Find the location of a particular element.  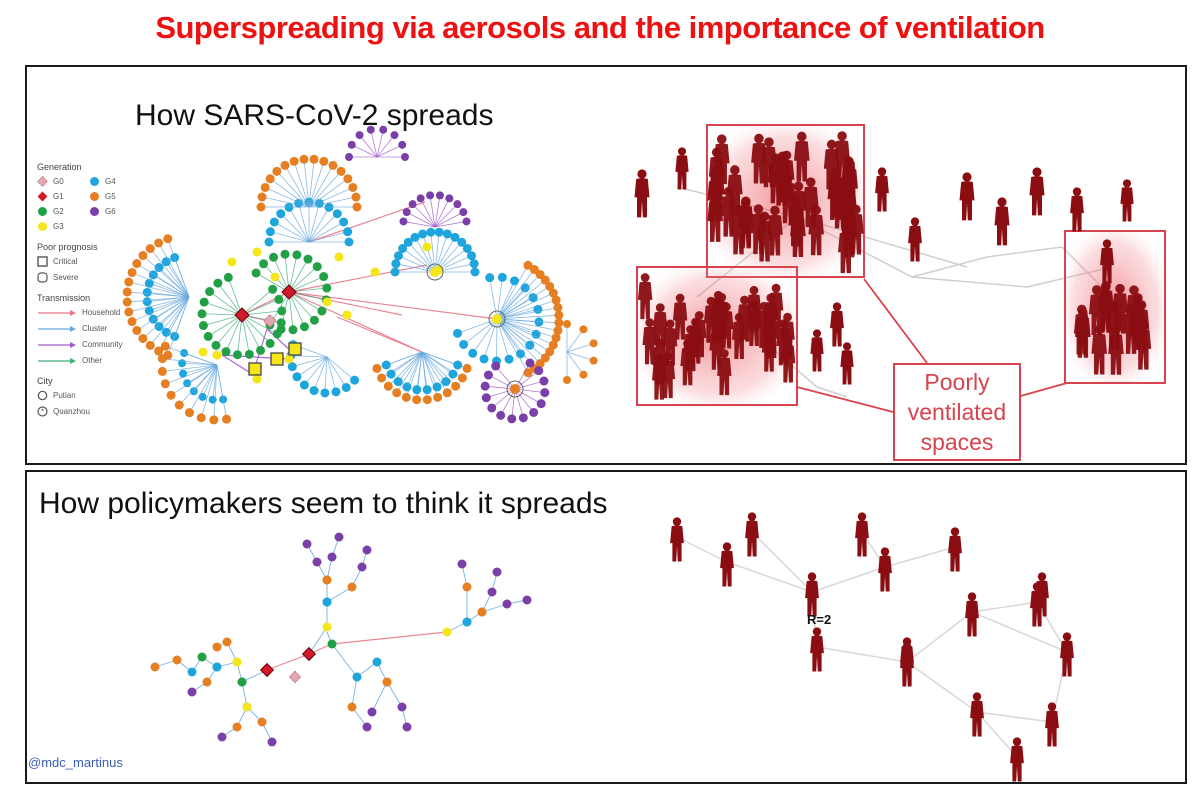

putian-marker-icon is located at coordinates (42, 395).